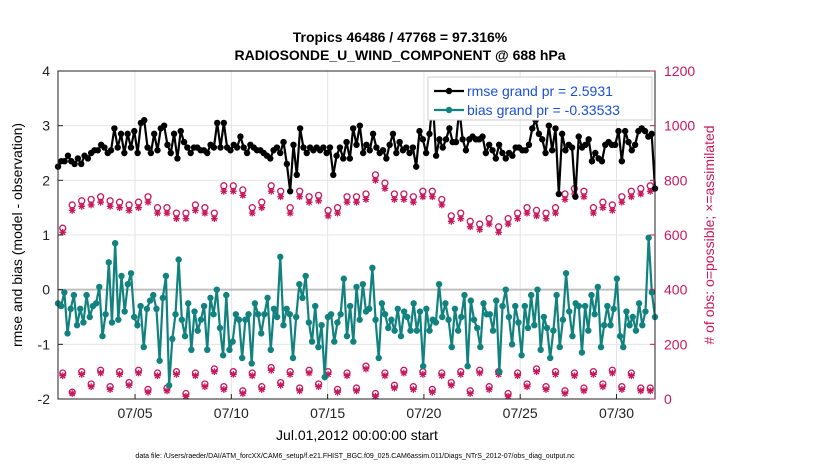  What do you see at coordinates (616, 413) in the screenshot?
I see `x-tick-label: 07/30` at bounding box center [616, 413].